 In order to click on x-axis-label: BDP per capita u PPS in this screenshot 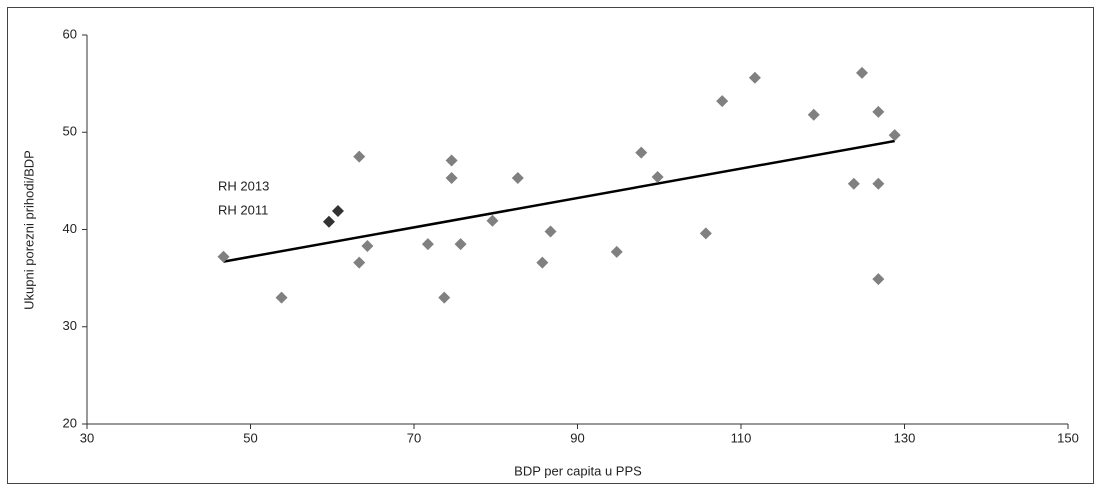, I will do `click(578, 470)`.